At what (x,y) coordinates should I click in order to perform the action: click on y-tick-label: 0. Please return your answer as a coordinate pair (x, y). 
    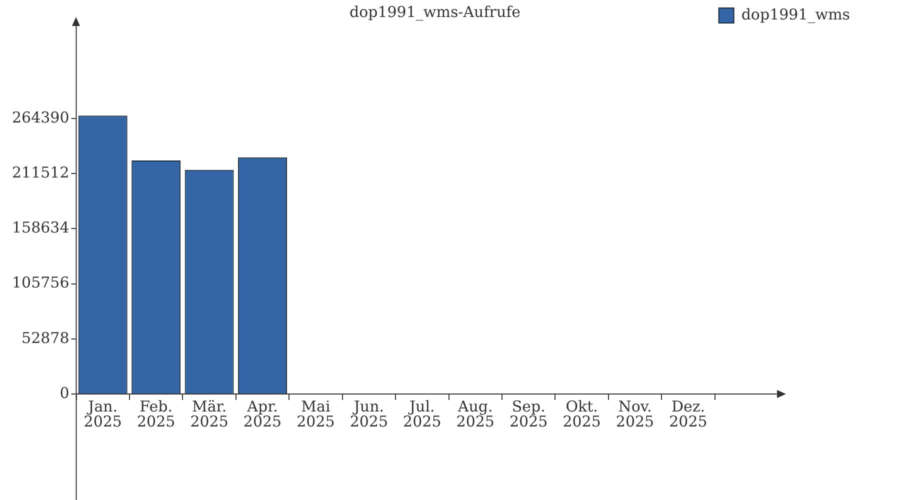
    Looking at the image, I should click on (65, 393).